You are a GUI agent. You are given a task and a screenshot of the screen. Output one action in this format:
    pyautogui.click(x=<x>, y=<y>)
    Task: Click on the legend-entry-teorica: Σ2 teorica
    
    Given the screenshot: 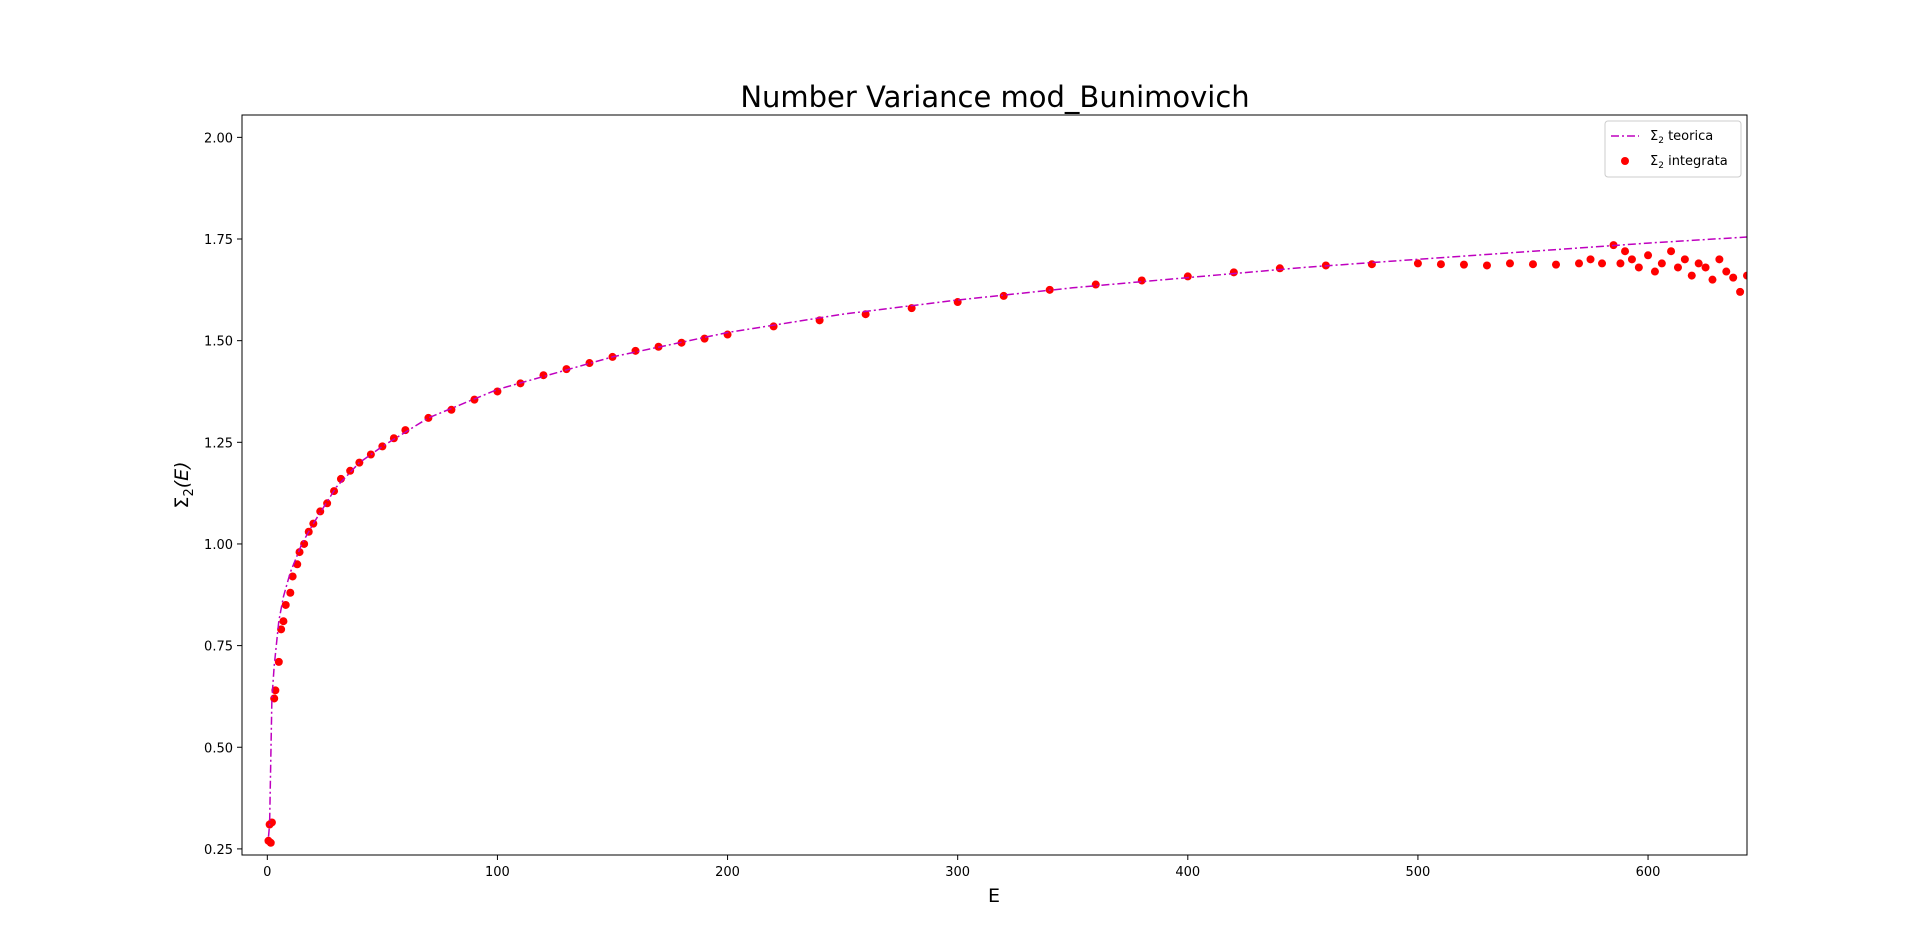 What is the action you would take?
    pyautogui.click(x=1681, y=137)
    